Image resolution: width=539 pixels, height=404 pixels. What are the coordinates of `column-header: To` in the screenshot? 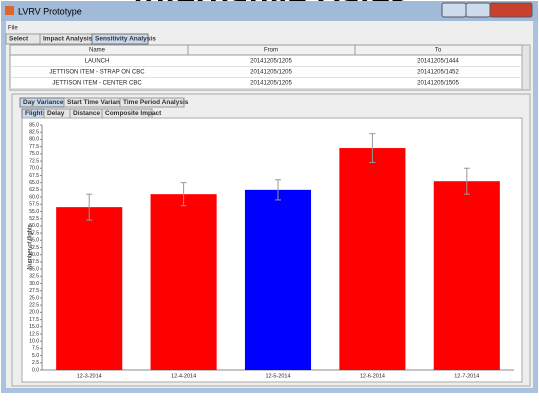 It's located at (438, 51).